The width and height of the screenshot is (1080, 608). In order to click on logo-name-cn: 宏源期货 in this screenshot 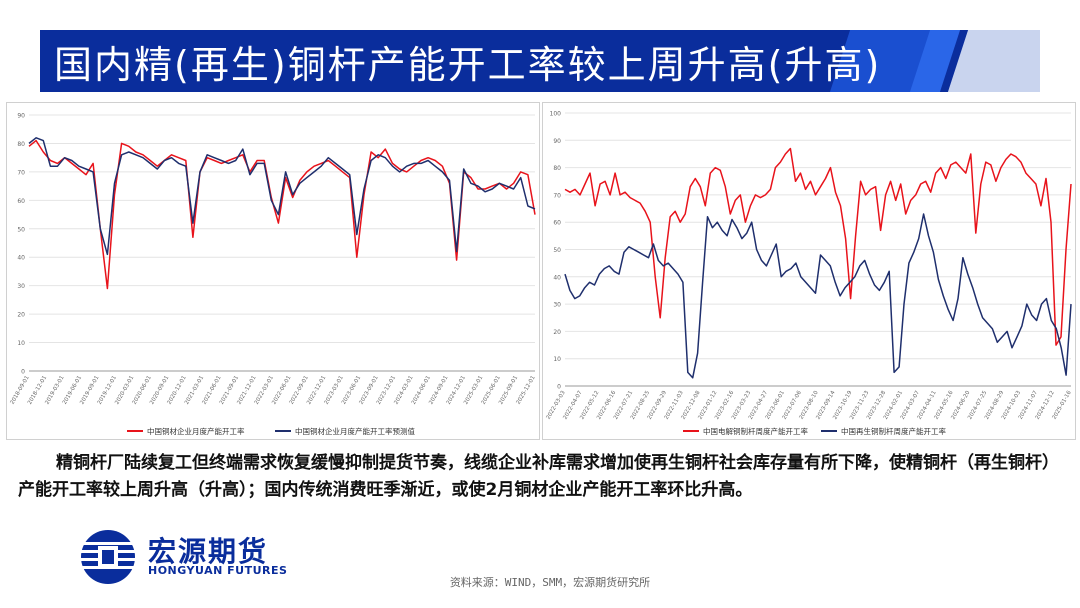, I will do `click(208, 551)`.